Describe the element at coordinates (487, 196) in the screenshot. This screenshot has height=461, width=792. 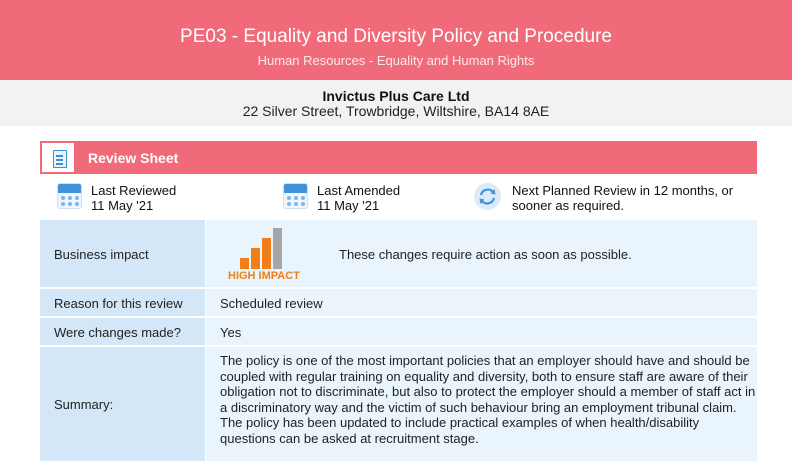
I see `refresh-icon` at that location.